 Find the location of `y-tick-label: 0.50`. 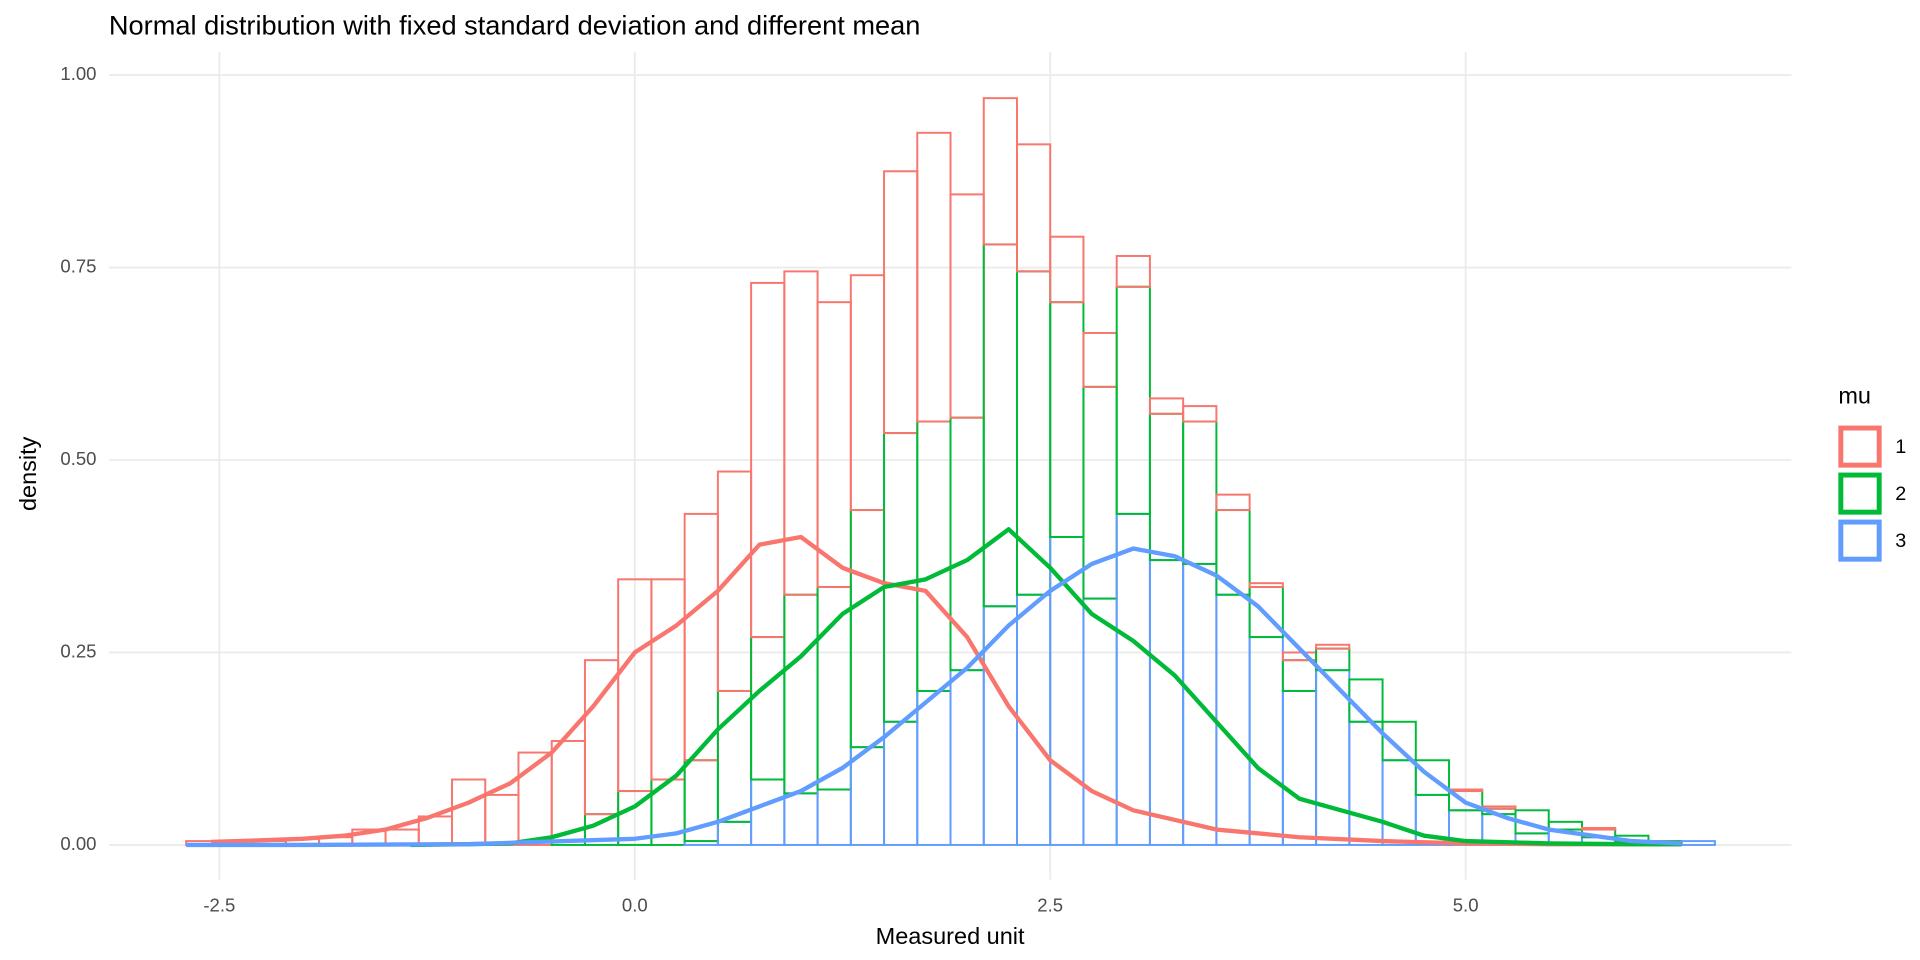

y-tick-label: 0.50 is located at coordinates (78, 458).